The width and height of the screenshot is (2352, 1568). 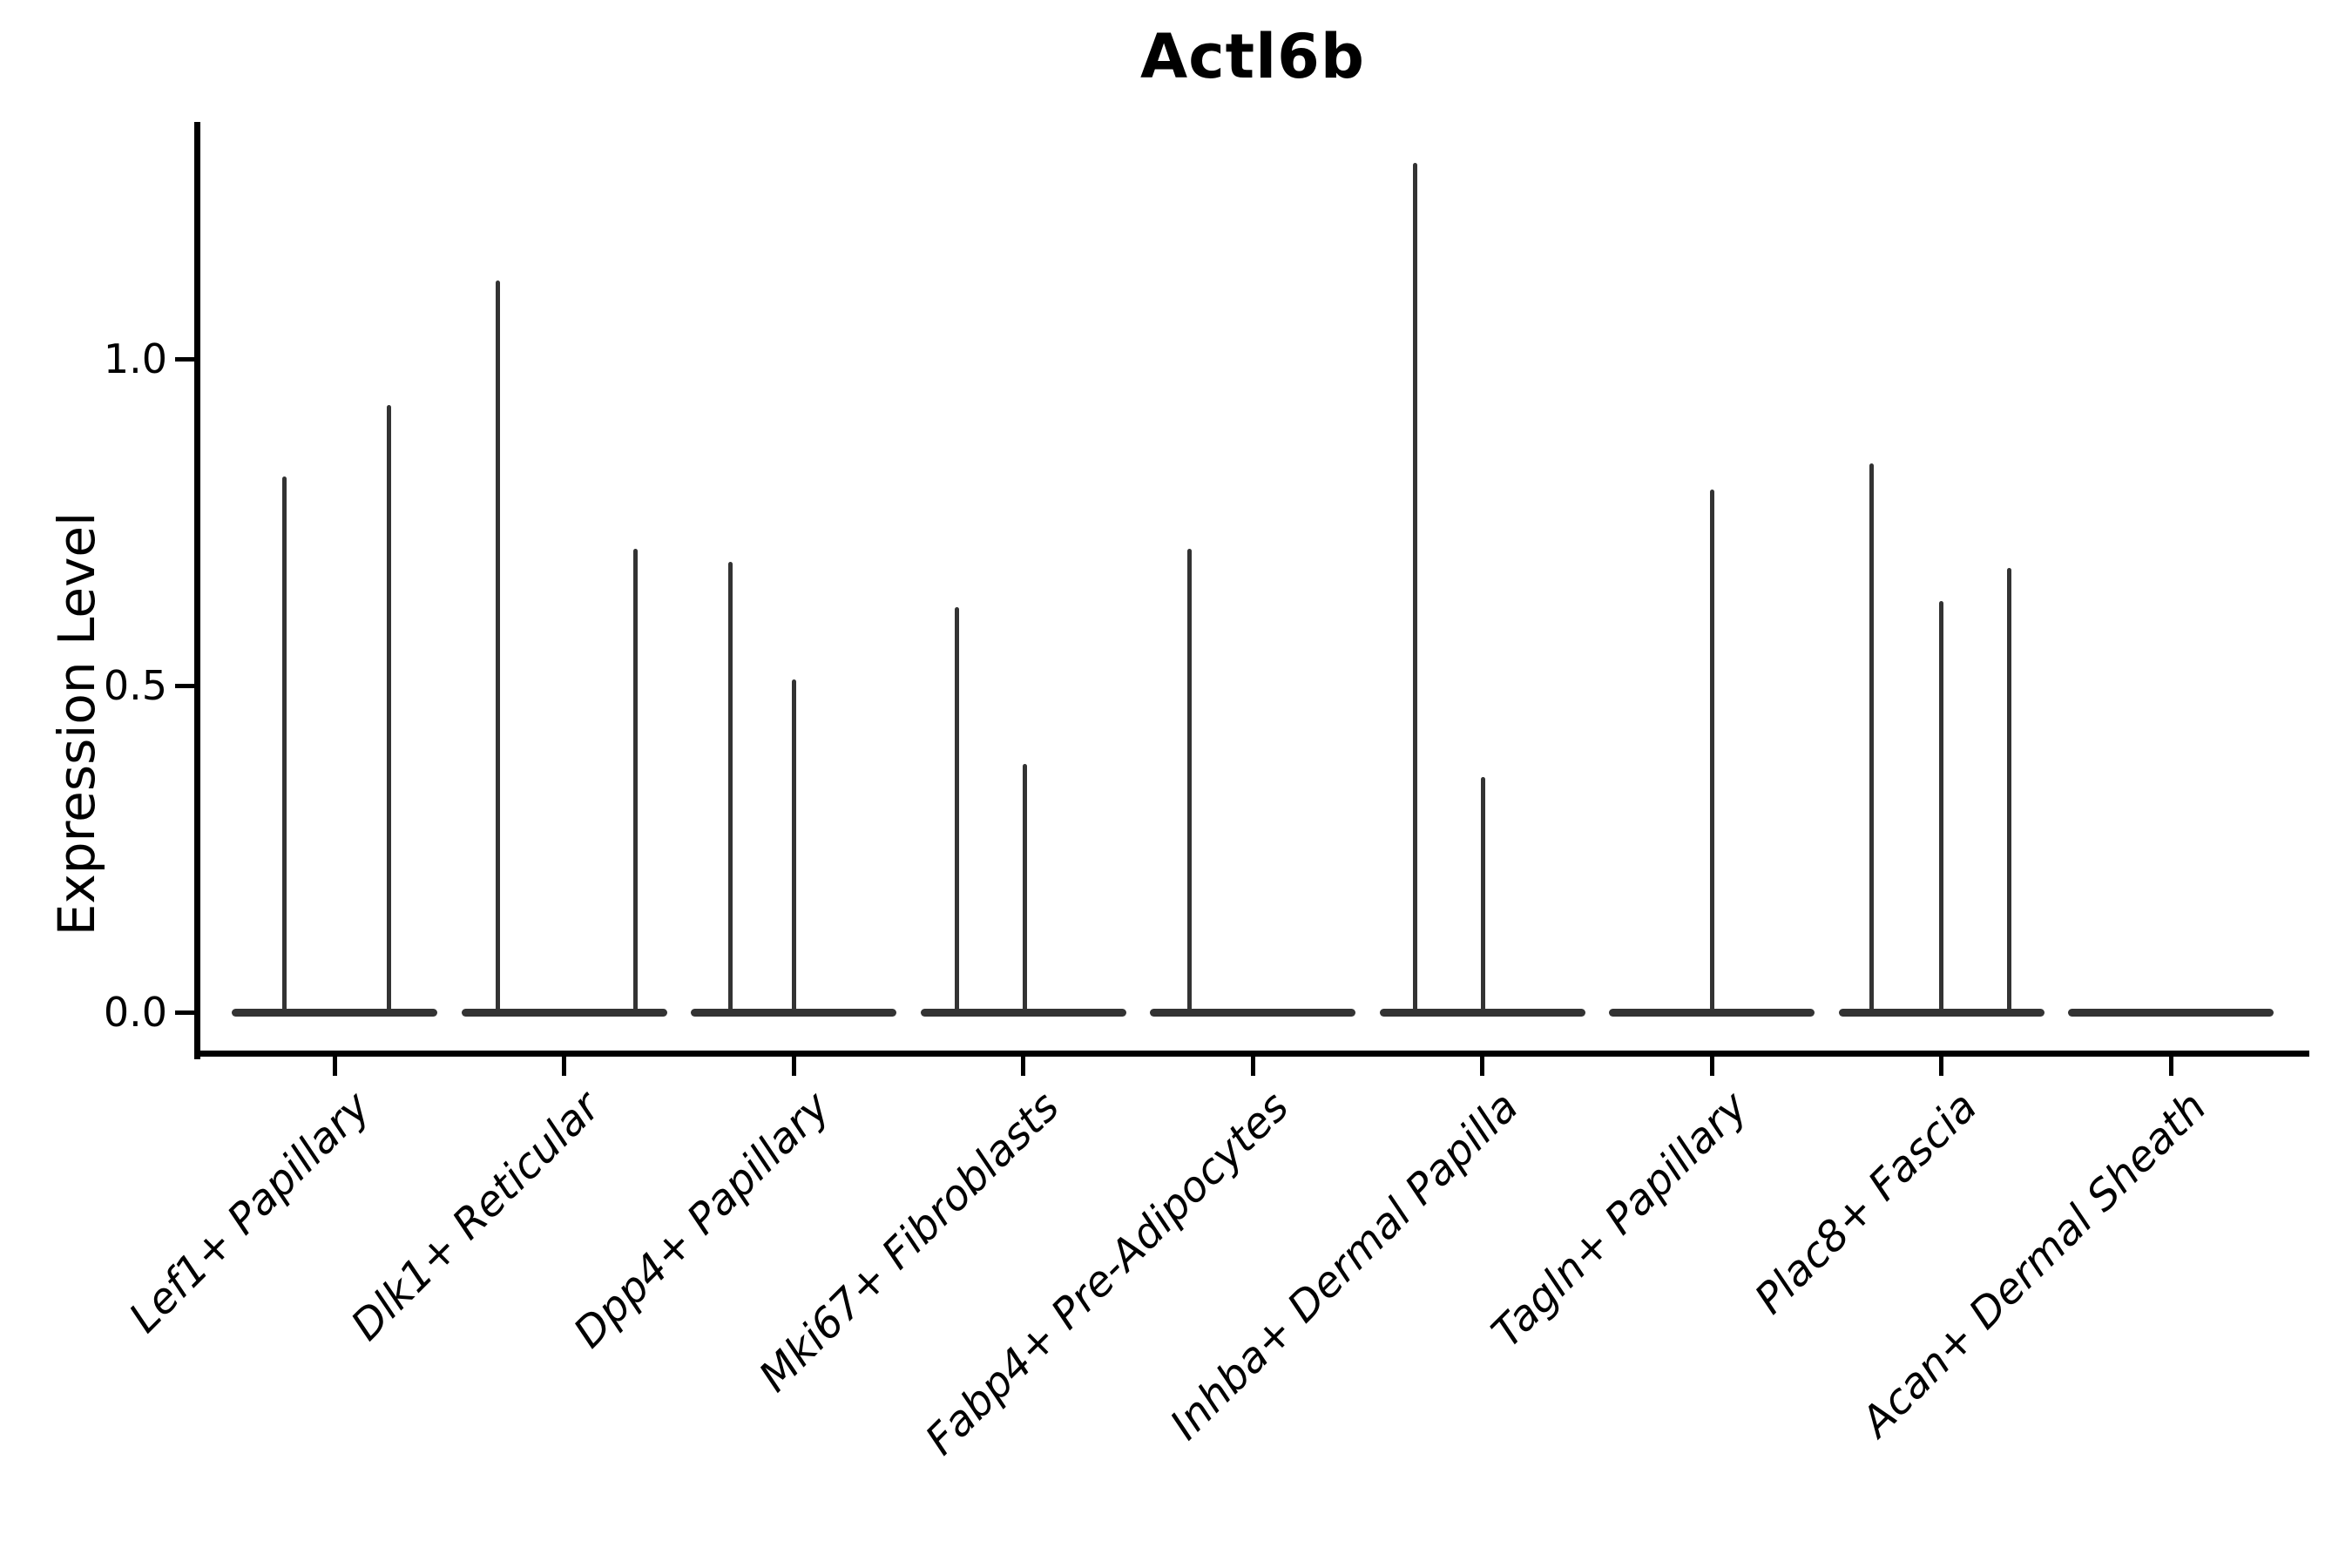 What do you see at coordinates (250, 1212) in the screenshot?
I see `x-tick-label: Lef1+ Papillary` at bounding box center [250, 1212].